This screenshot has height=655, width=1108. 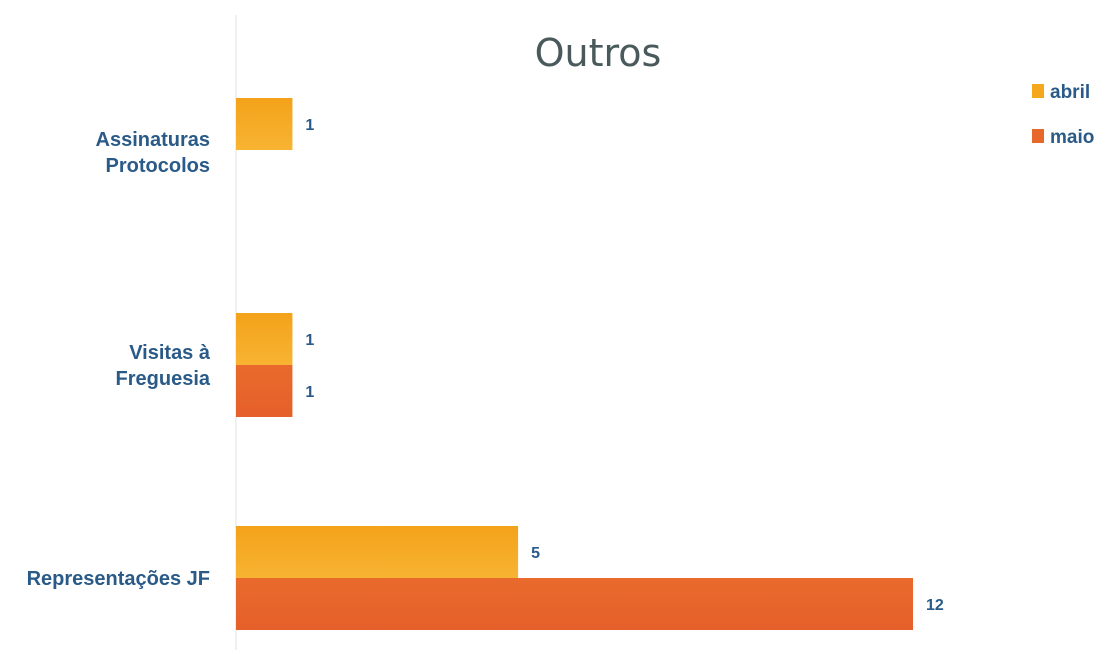 What do you see at coordinates (535, 553) in the screenshot?
I see `data-label: 5` at bounding box center [535, 553].